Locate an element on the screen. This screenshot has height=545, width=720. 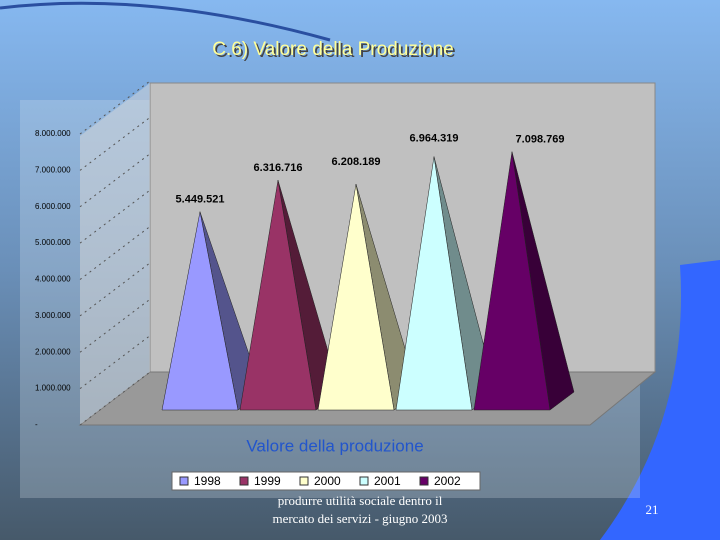
slide-title: C.6) Valore della Produzione is located at coordinates (333, 49).